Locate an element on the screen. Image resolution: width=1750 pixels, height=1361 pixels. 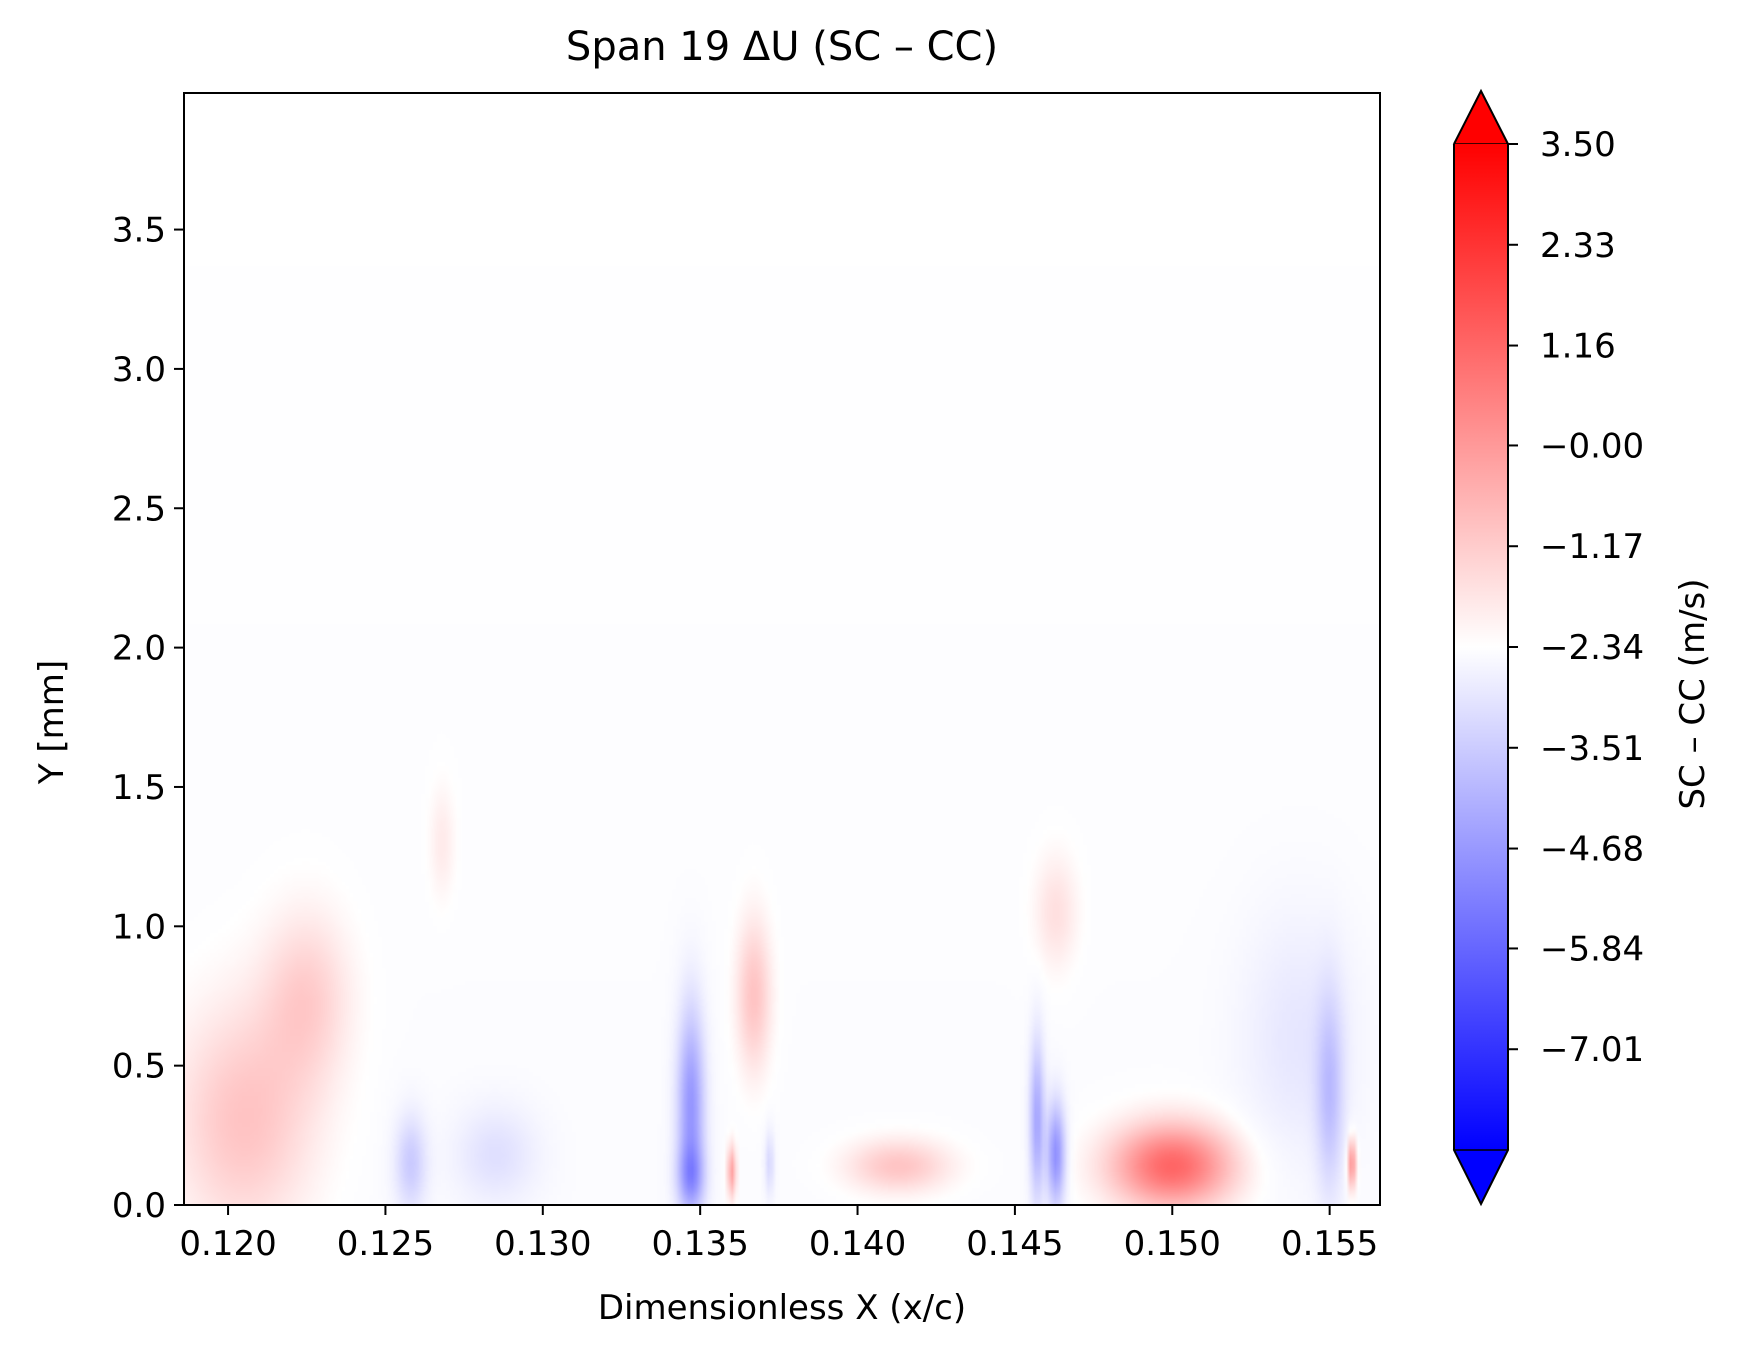
colorbar-label: SC – CC (m/s) is located at coordinates (1693, 694).